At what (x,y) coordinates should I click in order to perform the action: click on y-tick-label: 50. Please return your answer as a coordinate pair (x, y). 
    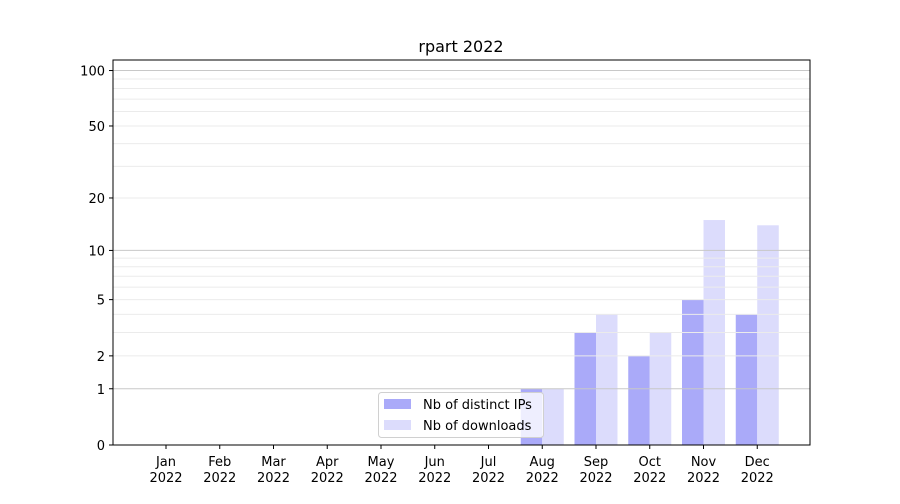
    Looking at the image, I should click on (96, 127).